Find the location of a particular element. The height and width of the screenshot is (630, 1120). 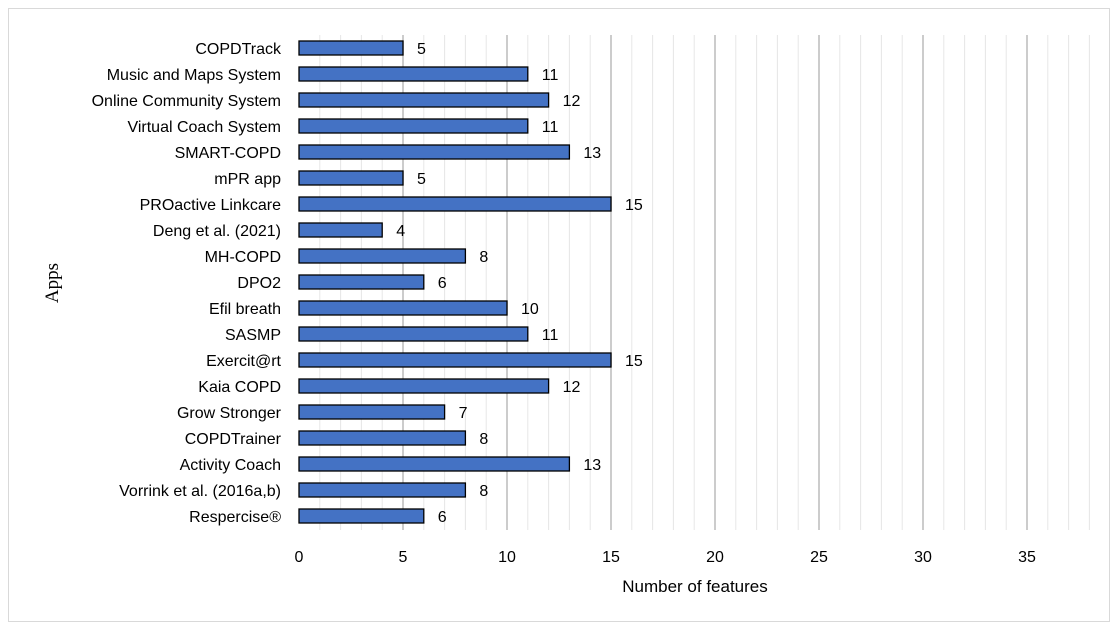

category-label: SMART-COPD is located at coordinates (228, 153).